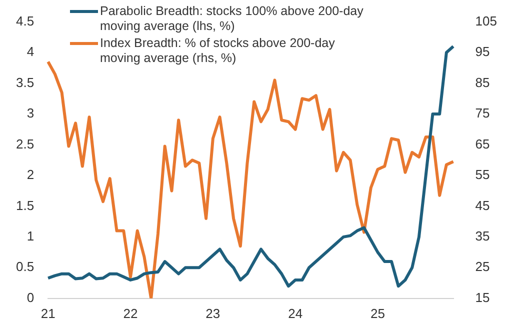  Describe the element at coordinates (232, 19) in the screenshot. I see `legend-label: Parabolic Breadth: stocks 100% above 200-day moving average (lhs, %)` at that location.